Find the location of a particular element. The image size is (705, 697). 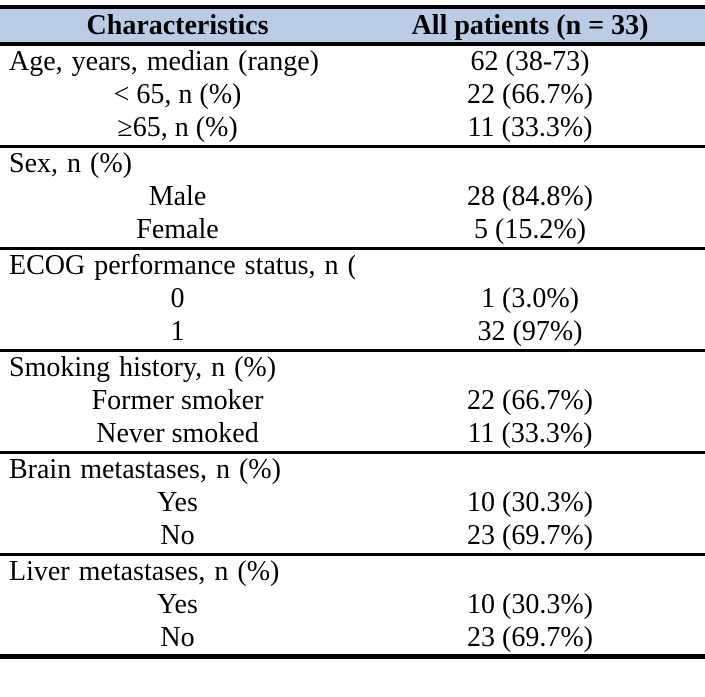

row-label: Never smoked is located at coordinates (177, 434).